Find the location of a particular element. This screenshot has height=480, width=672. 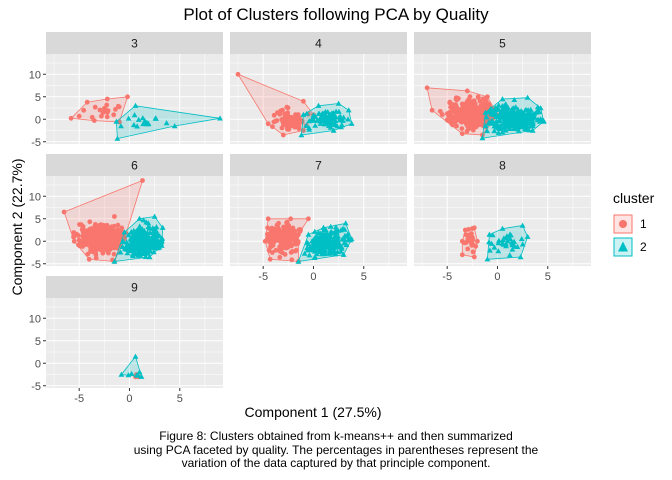

y-tick-label: 0 is located at coordinates (38, 364).